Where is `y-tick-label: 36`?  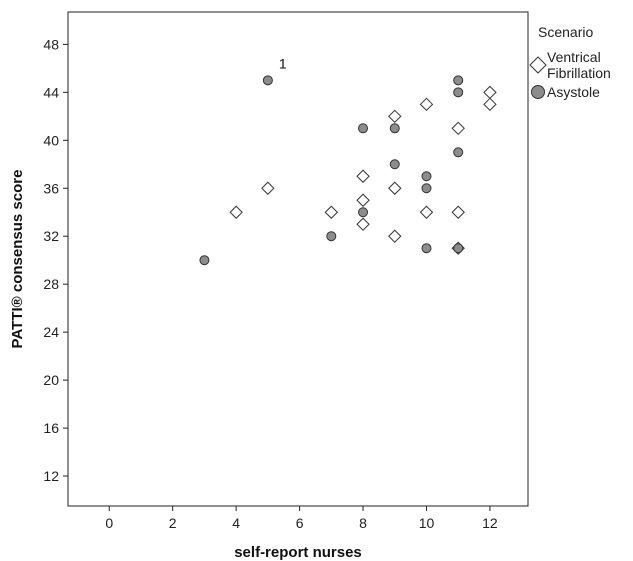
y-tick-label: 36 is located at coordinates (51, 188).